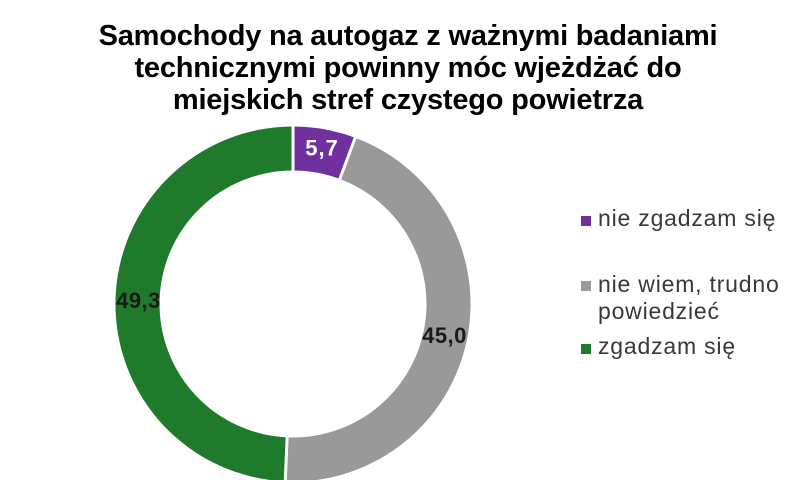 The image size is (800, 480). Describe the element at coordinates (322, 148) in the screenshot. I see `svg-text: 5,7` at that location.